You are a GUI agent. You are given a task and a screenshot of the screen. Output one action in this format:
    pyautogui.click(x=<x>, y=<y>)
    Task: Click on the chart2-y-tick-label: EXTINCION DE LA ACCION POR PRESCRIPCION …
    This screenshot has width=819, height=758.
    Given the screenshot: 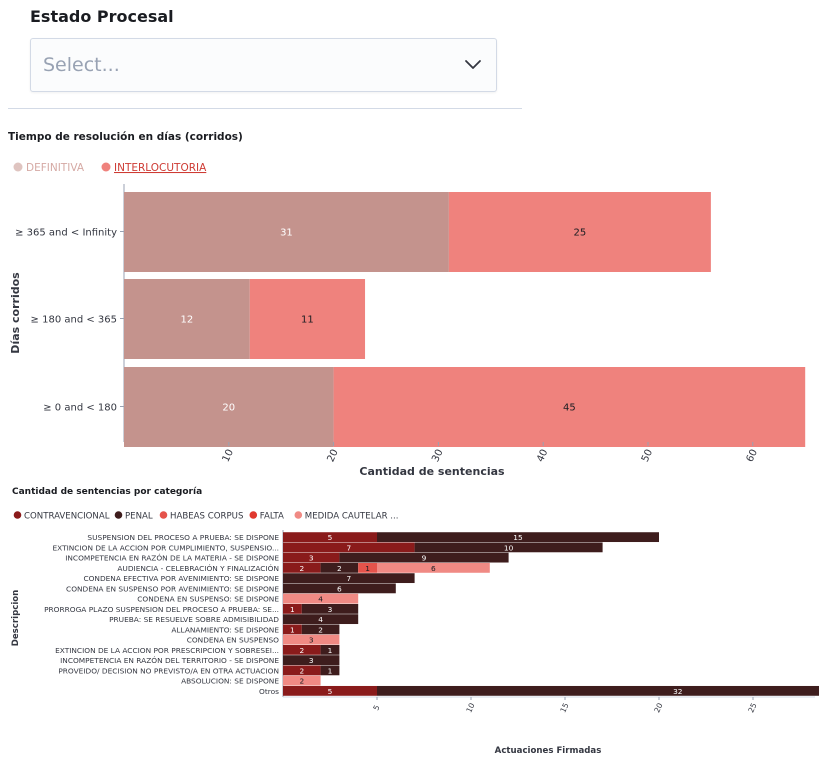 What is the action you would take?
    pyautogui.click(x=167, y=650)
    